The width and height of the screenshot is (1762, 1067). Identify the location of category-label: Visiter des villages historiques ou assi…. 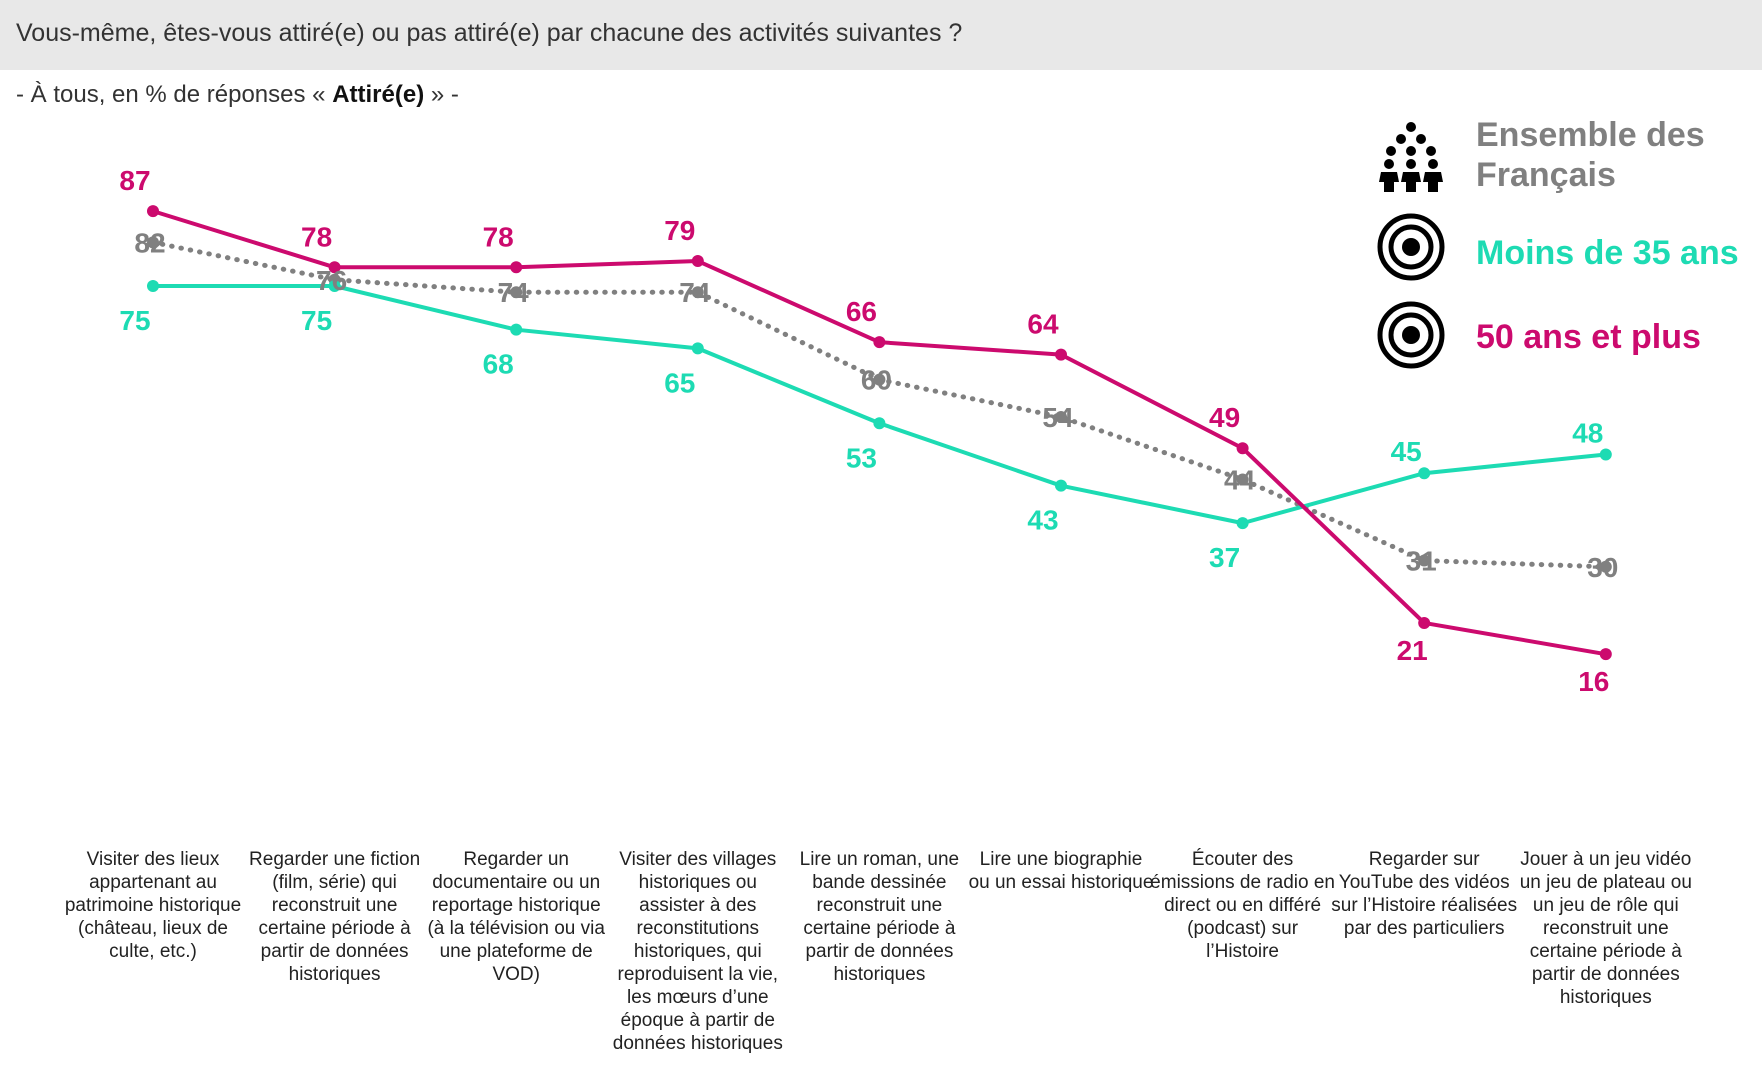
(697, 951).